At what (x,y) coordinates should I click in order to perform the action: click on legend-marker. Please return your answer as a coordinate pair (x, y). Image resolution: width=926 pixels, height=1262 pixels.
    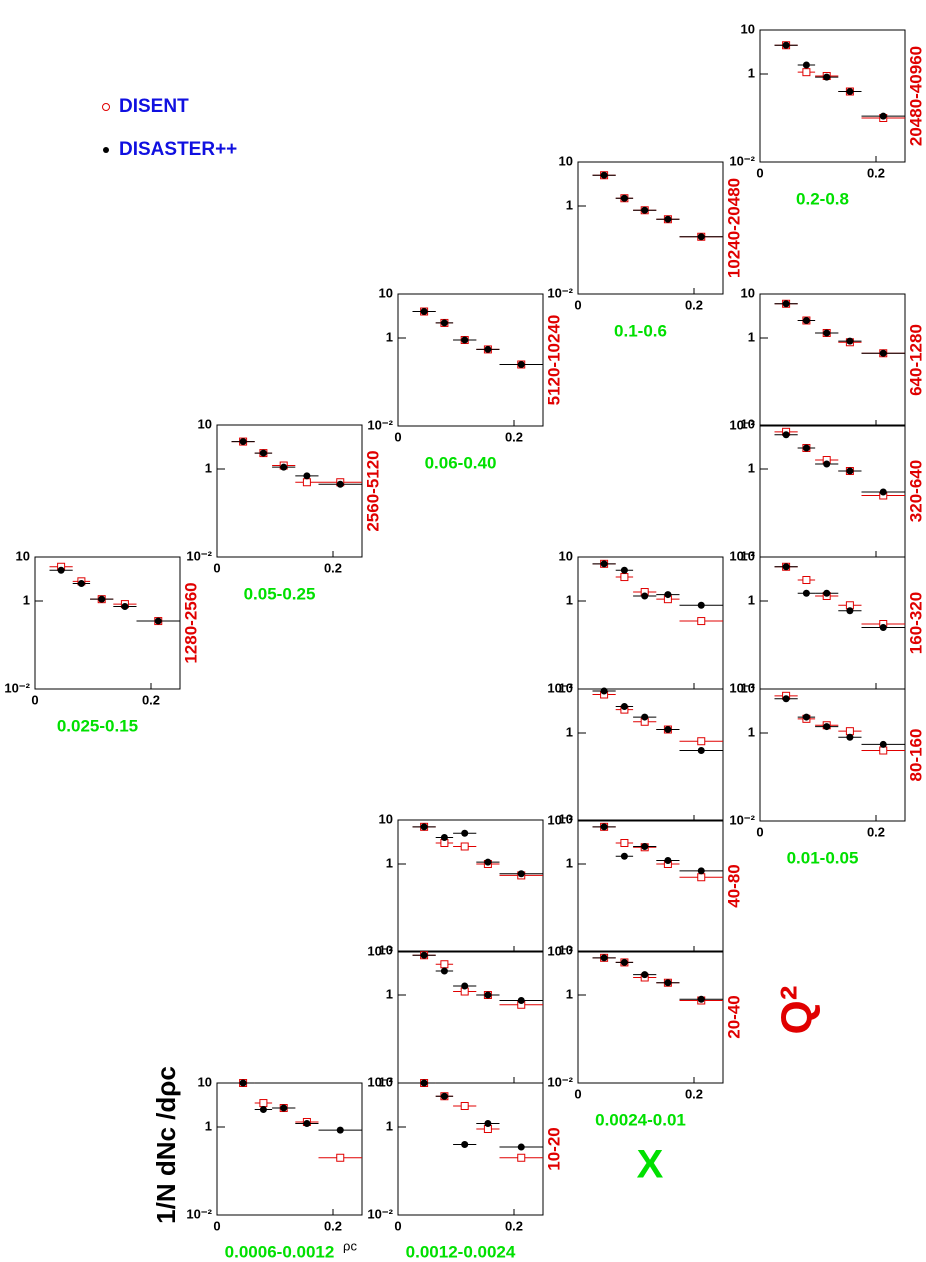
    Looking at the image, I should click on (106, 150).